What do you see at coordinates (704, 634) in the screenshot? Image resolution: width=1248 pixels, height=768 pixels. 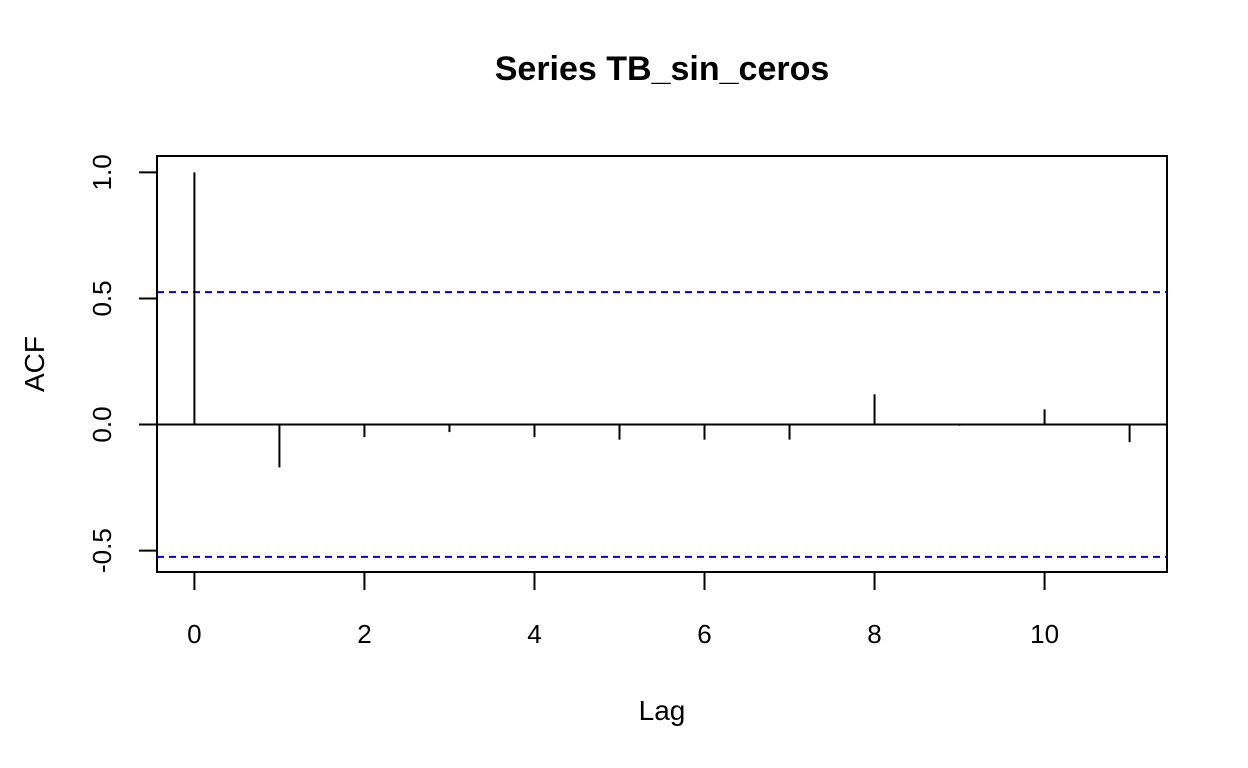 I see `x-tick-label: 6` at bounding box center [704, 634].